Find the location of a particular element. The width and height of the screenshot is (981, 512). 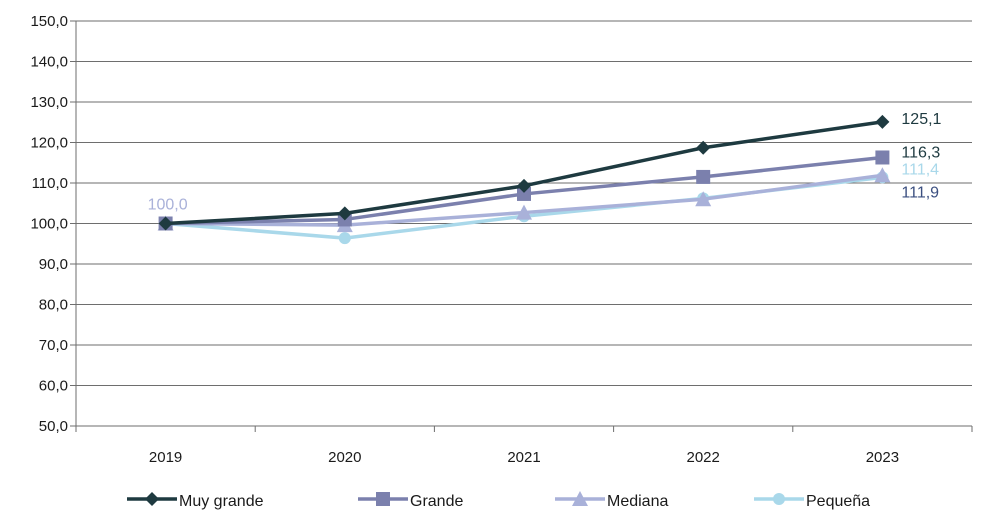

data-label: 111,9 is located at coordinates (920, 192).